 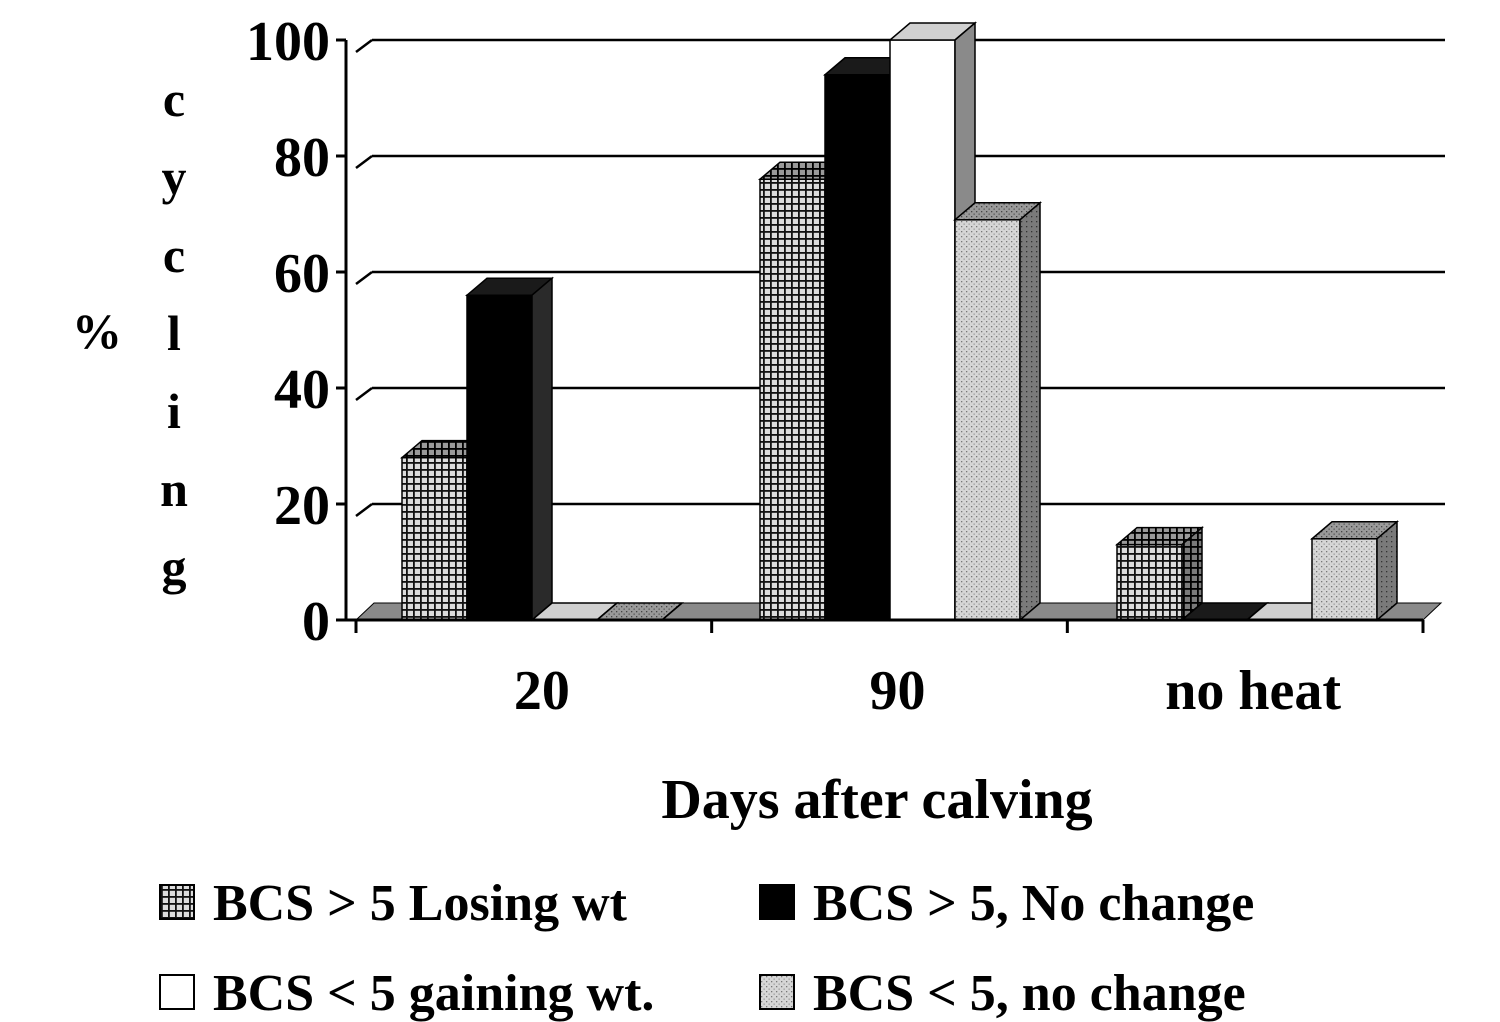 What do you see at coordinates (302, 274) in the screenshot?
I see `y-tick-label: 60` at bounding box center [302, 274].